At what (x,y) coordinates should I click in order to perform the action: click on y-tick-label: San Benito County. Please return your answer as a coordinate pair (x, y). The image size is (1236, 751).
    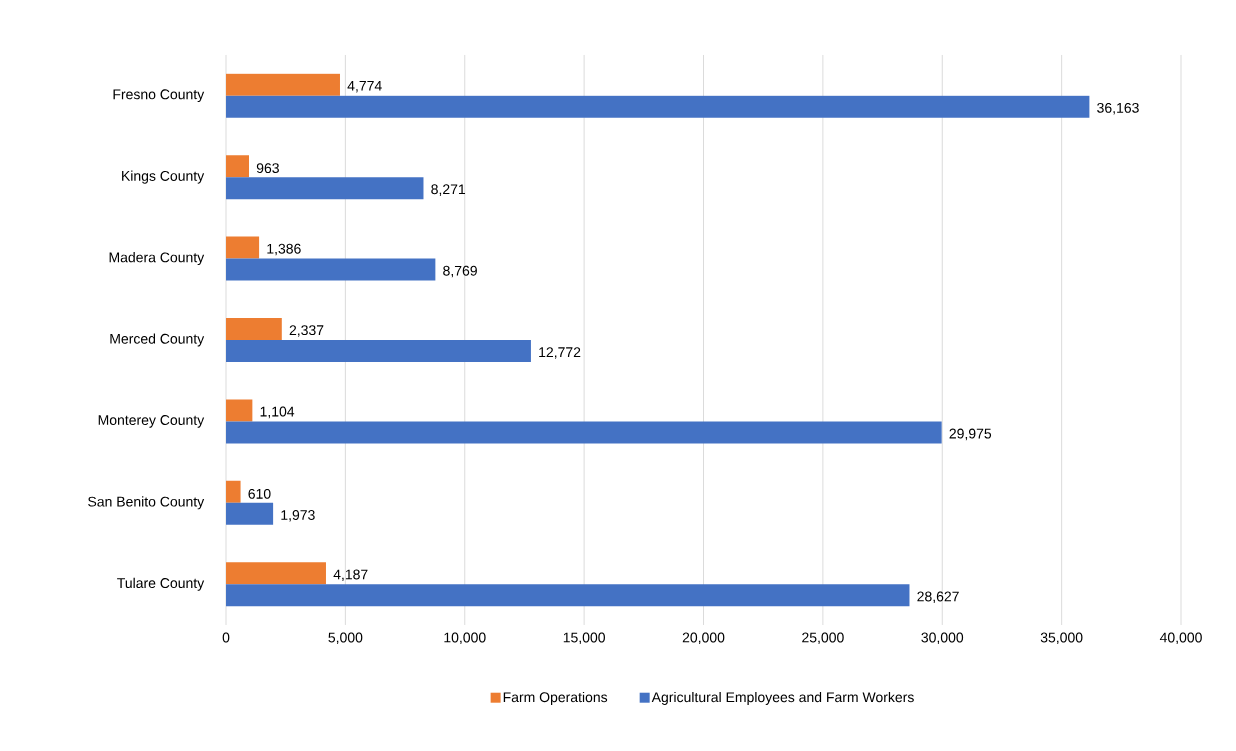
    Looking at the image, I should click on (146, 503).